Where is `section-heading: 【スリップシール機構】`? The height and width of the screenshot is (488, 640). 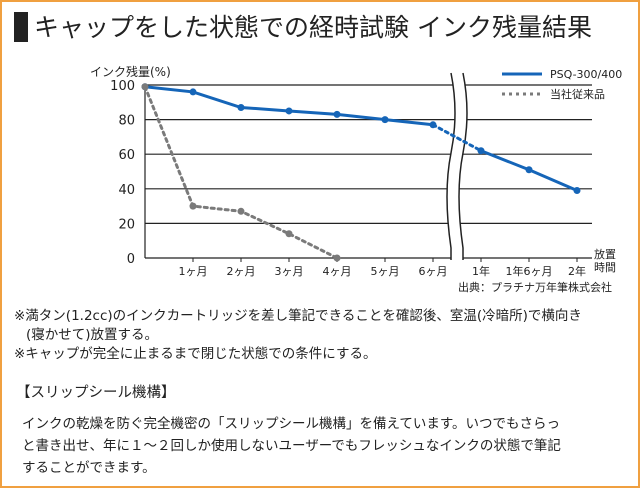 section-heading: 【スリップシール機構】 is located at coordinates (96, 392).